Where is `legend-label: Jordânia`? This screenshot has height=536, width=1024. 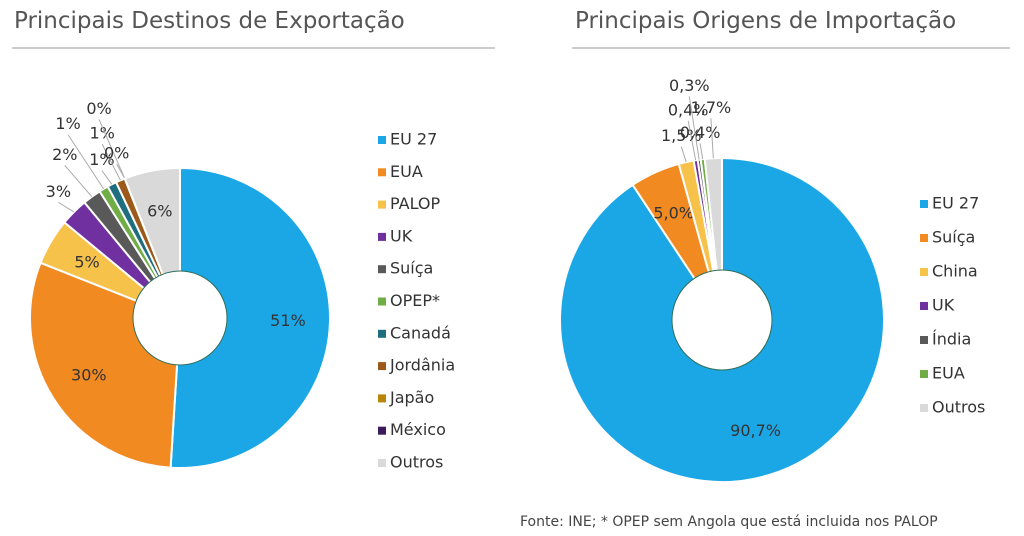 legend-label: Jordânia is located at coordinates (422, 365).